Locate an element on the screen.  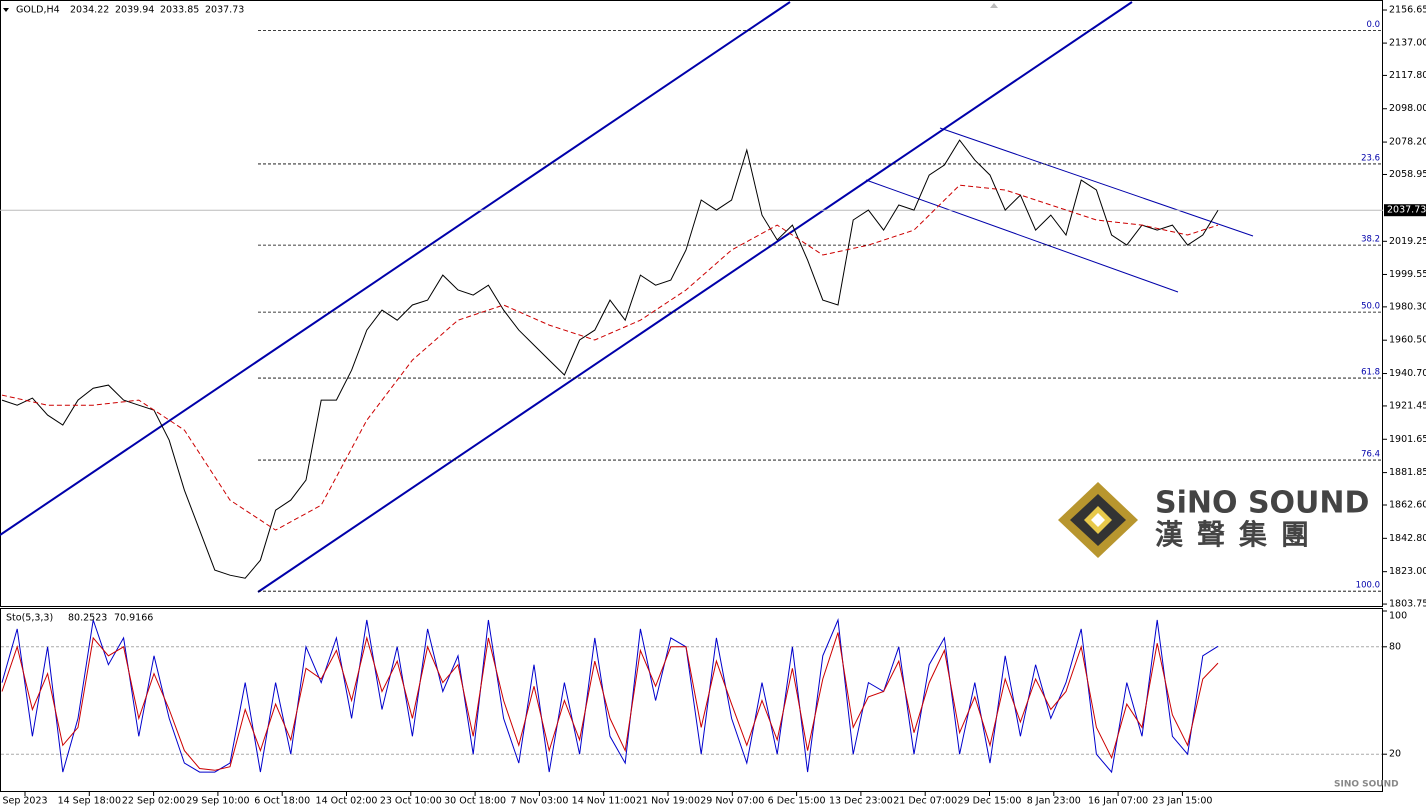
y-tick-label: 1823.00 is located at coordinates (1407, 571).